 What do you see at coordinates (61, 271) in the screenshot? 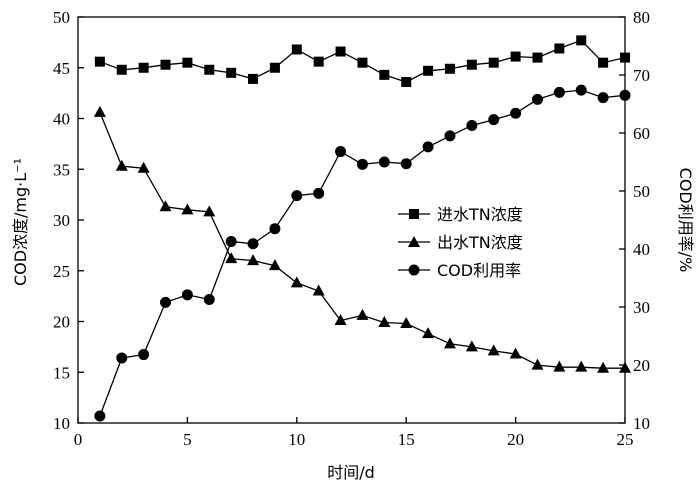
I see `y-left-tick-label: 25` at bounding box center [61, 271].